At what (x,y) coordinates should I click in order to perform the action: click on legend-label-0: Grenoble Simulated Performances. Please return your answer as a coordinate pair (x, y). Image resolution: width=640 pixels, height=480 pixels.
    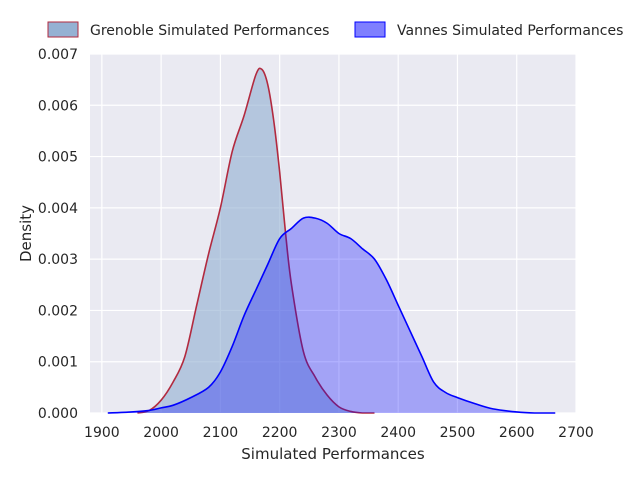
    Looking at the image, I should click on (209, 31).